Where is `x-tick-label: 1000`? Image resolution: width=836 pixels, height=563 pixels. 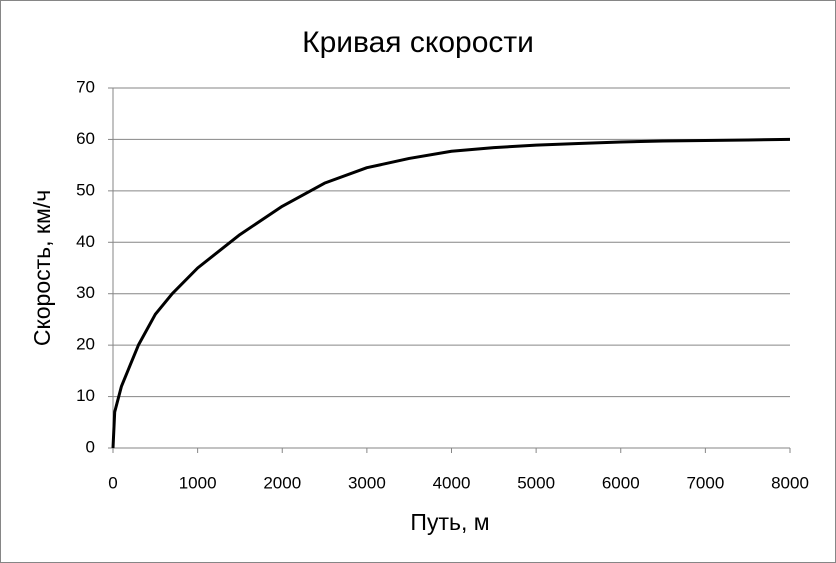
x-tick-label: 1000 is located at coordinates (198, 482).